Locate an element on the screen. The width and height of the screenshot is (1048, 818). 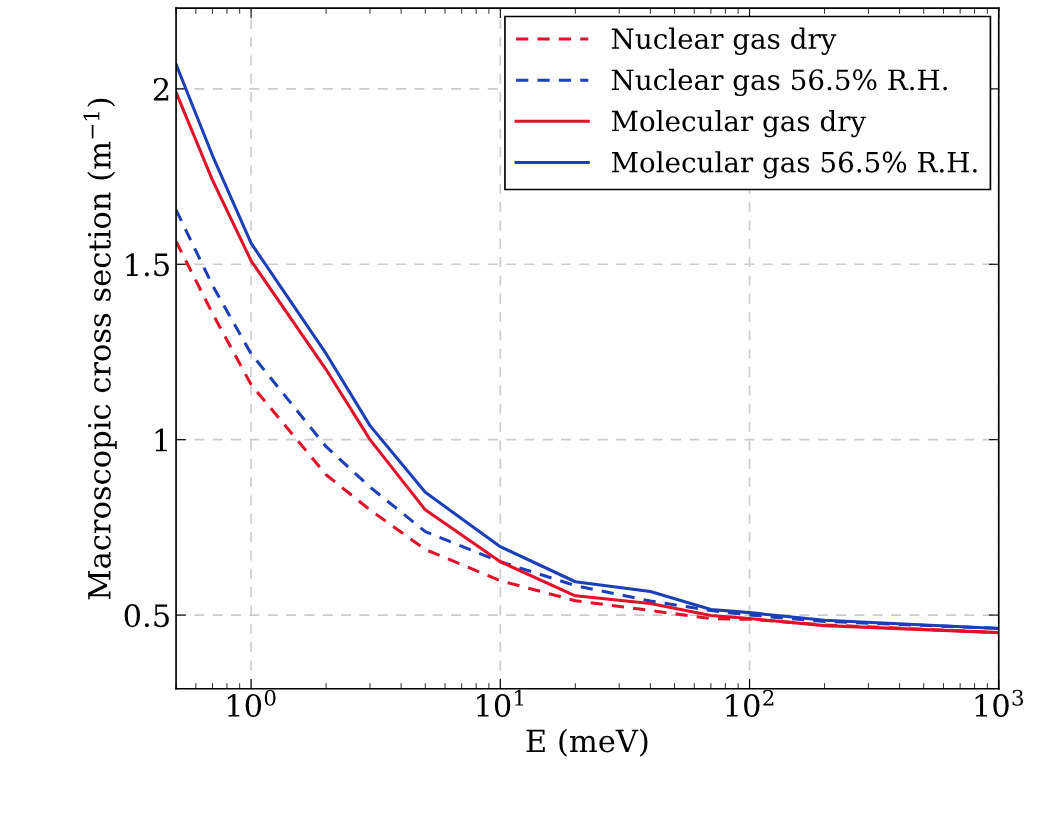
legend-label: Nuclear gas 56.5% R.H. is located at coordinates (779, 82).